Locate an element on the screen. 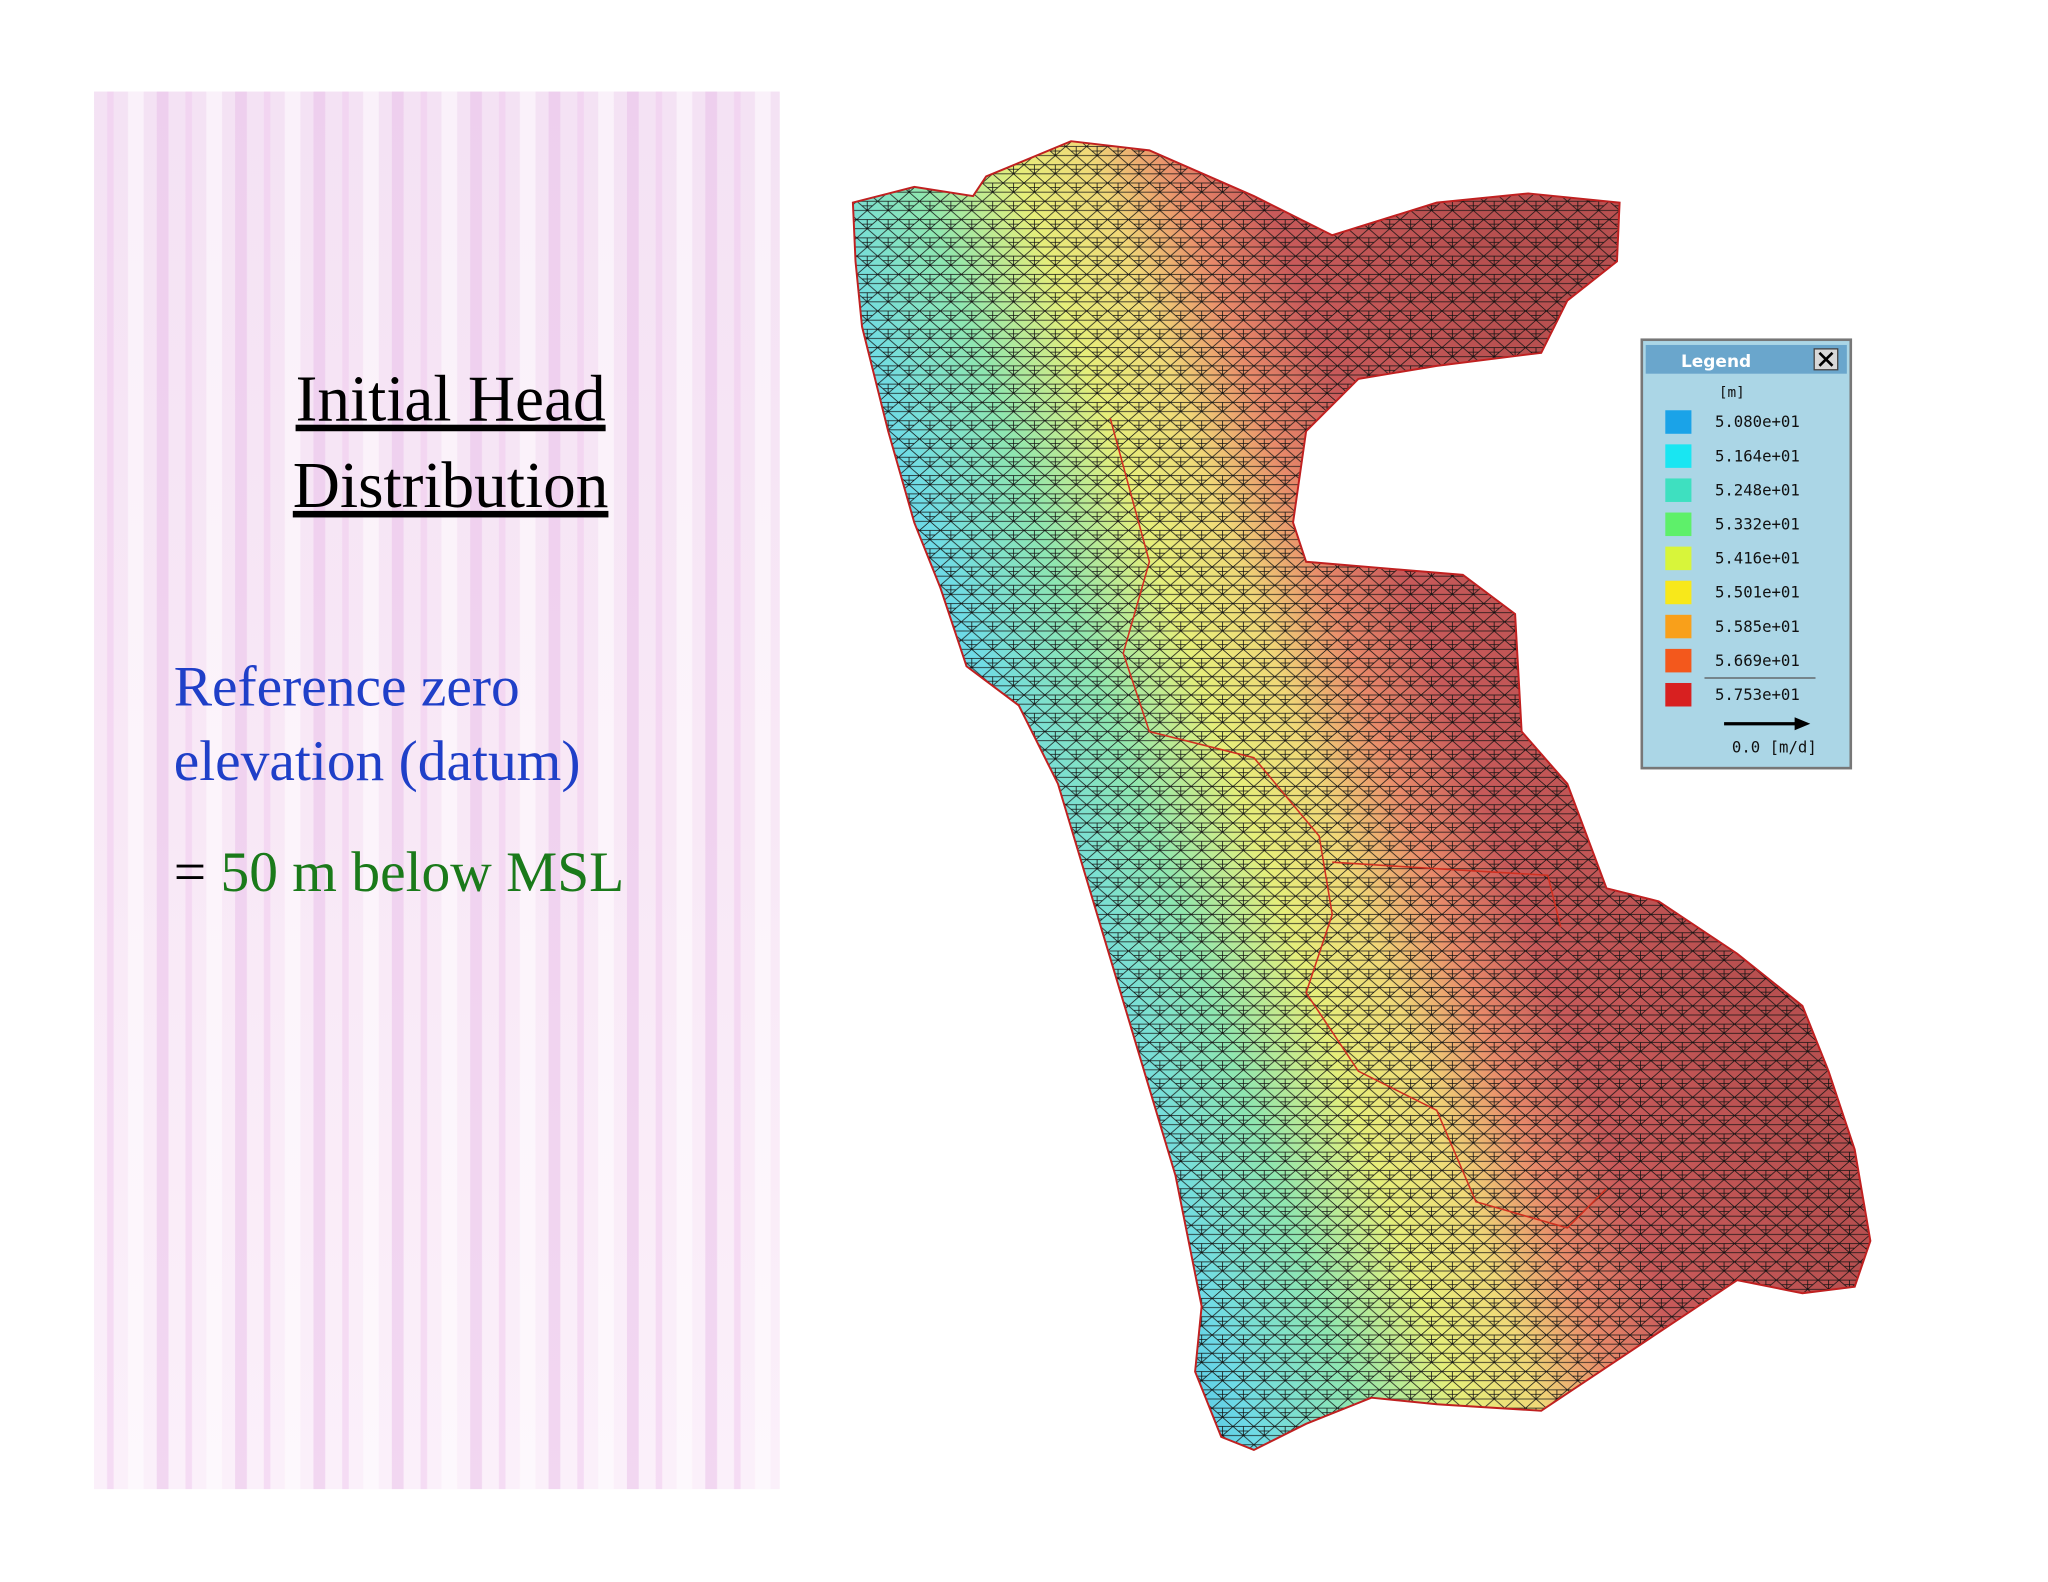 This screenshot has width=2048, height=1582. legend-label: 5.669e+01 is located at coordinates (1757, 660).